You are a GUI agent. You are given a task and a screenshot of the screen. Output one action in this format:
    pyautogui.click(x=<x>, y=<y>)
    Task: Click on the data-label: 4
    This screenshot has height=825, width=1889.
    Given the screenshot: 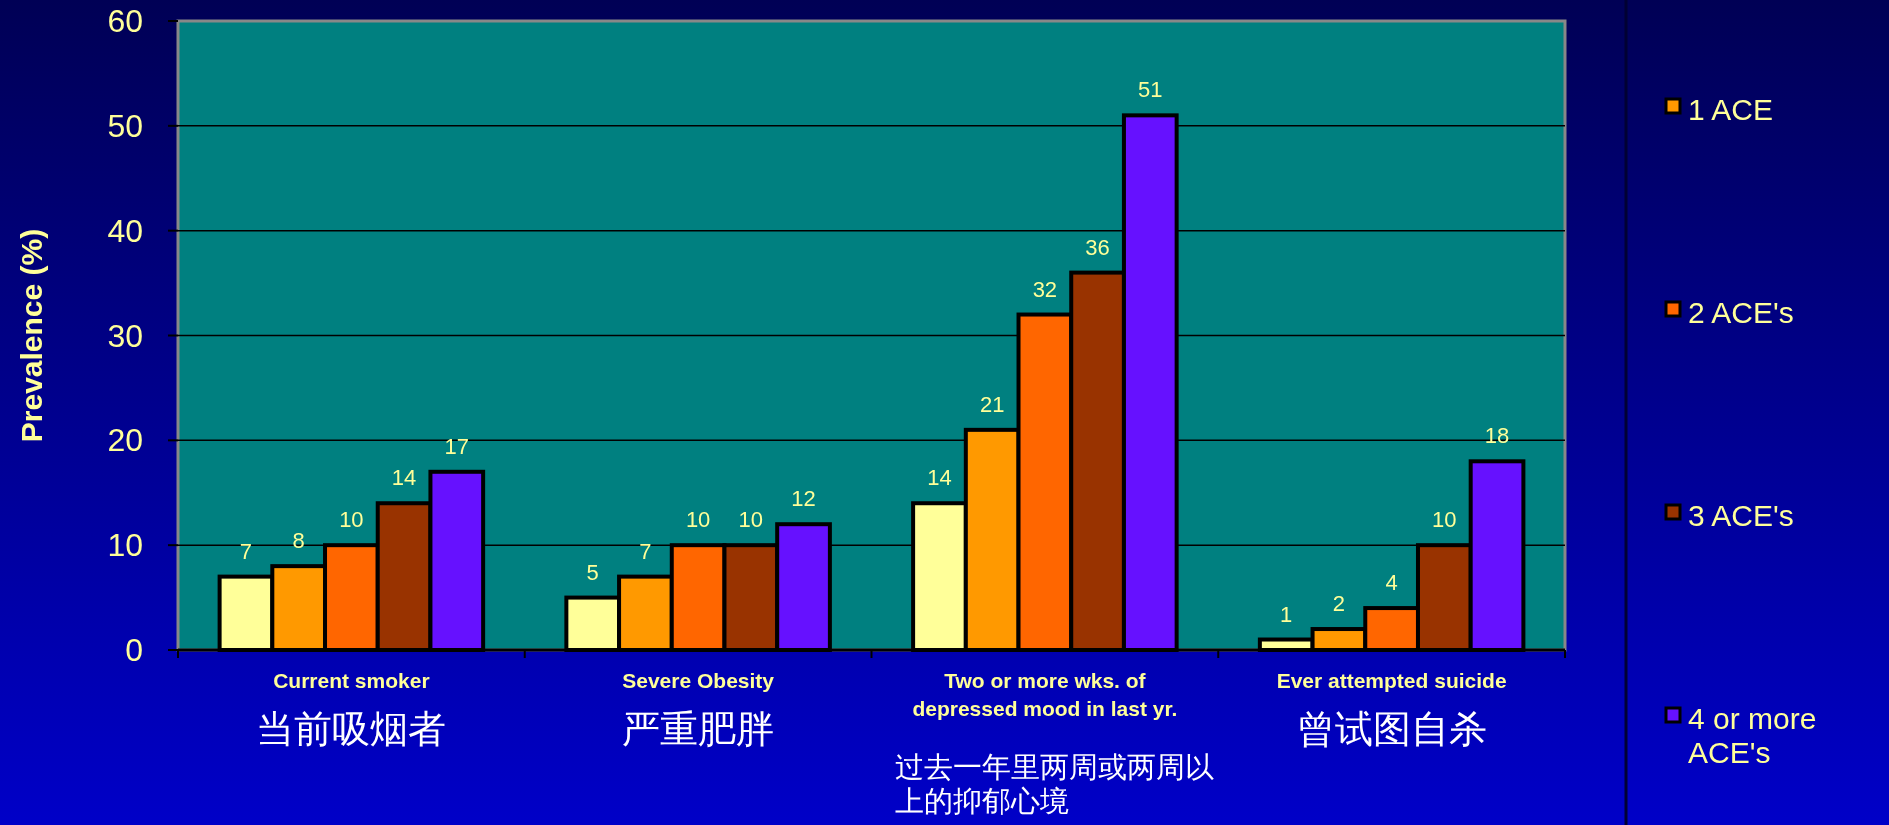 What is the action you would take?
    pyautogui.click(x=1391, y=583)
    